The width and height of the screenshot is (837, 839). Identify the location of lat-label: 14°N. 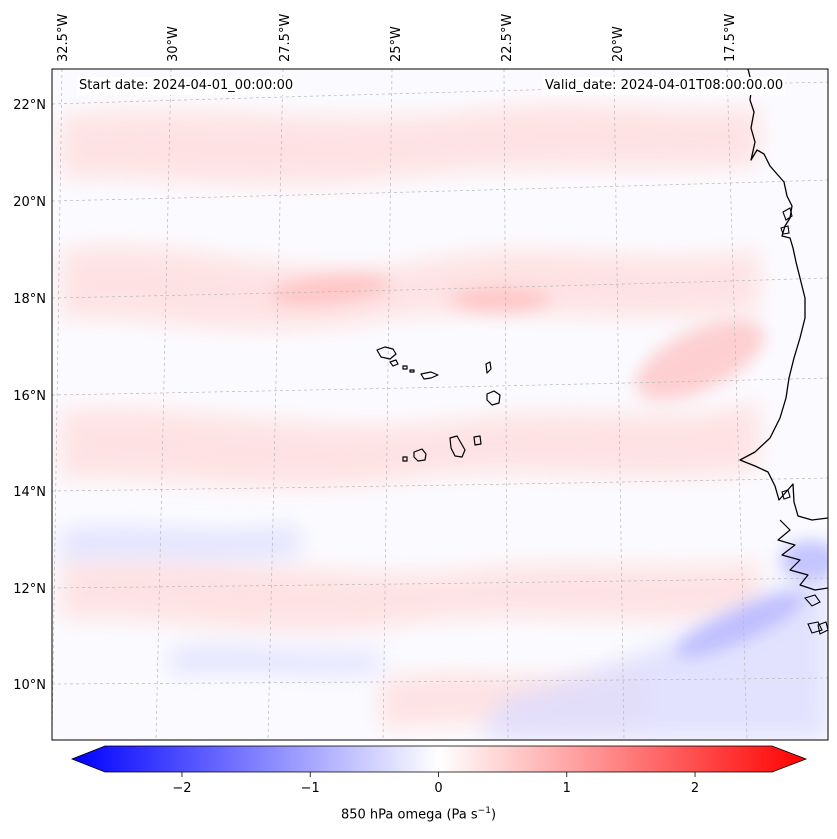
(29, 492).